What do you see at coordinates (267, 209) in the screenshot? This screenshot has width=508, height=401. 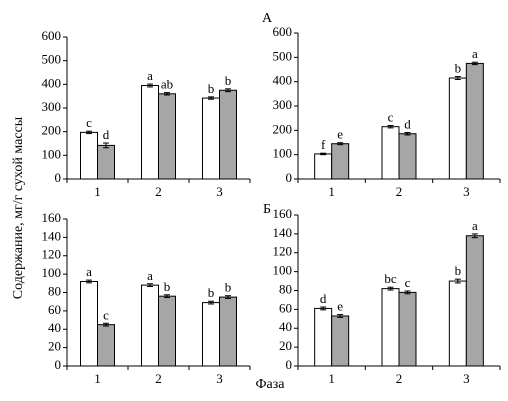 I see `panel-label-b: Б` at bounding box center [267, 209].